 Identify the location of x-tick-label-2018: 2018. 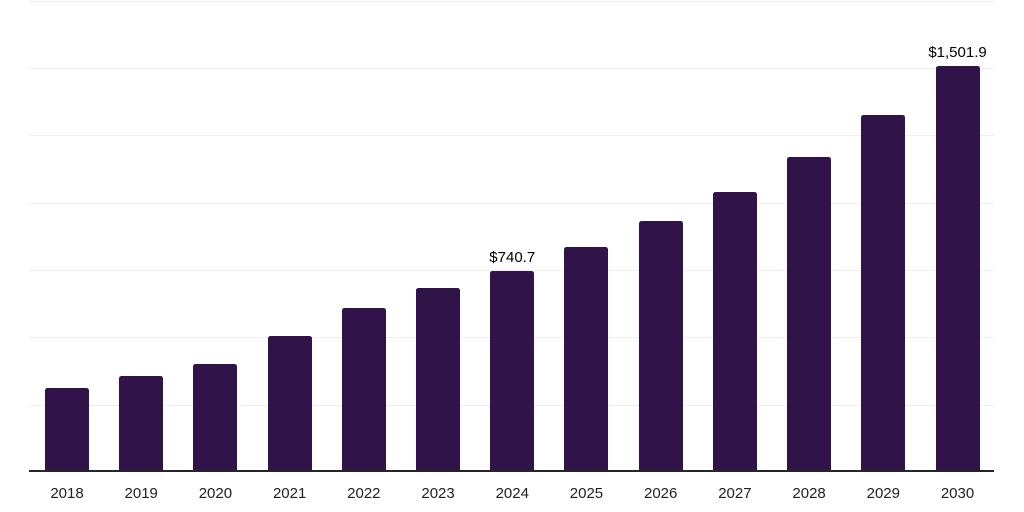
(67, 493).